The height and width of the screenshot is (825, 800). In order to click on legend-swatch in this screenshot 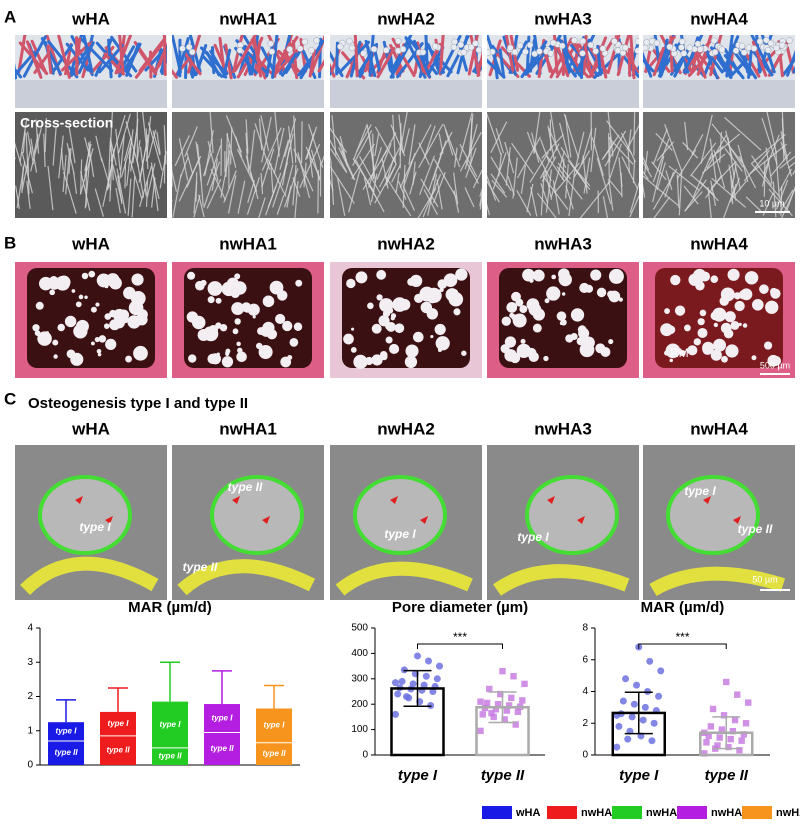, I will do `click(497, 812)`.